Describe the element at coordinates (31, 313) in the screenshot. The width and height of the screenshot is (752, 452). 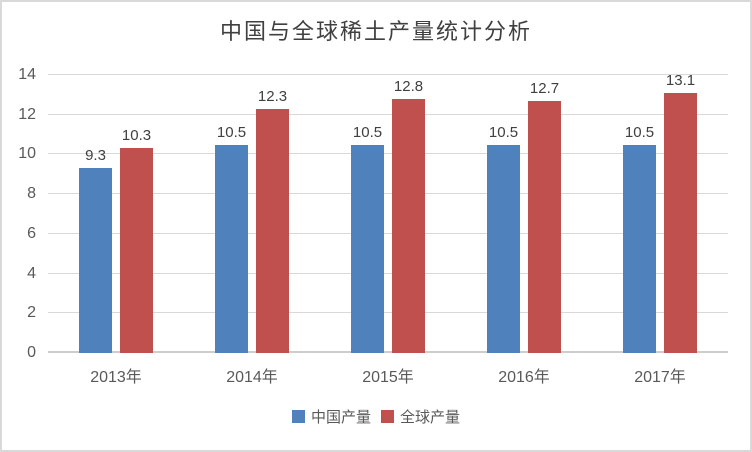
I see `y-tick-label: 2` at that location.